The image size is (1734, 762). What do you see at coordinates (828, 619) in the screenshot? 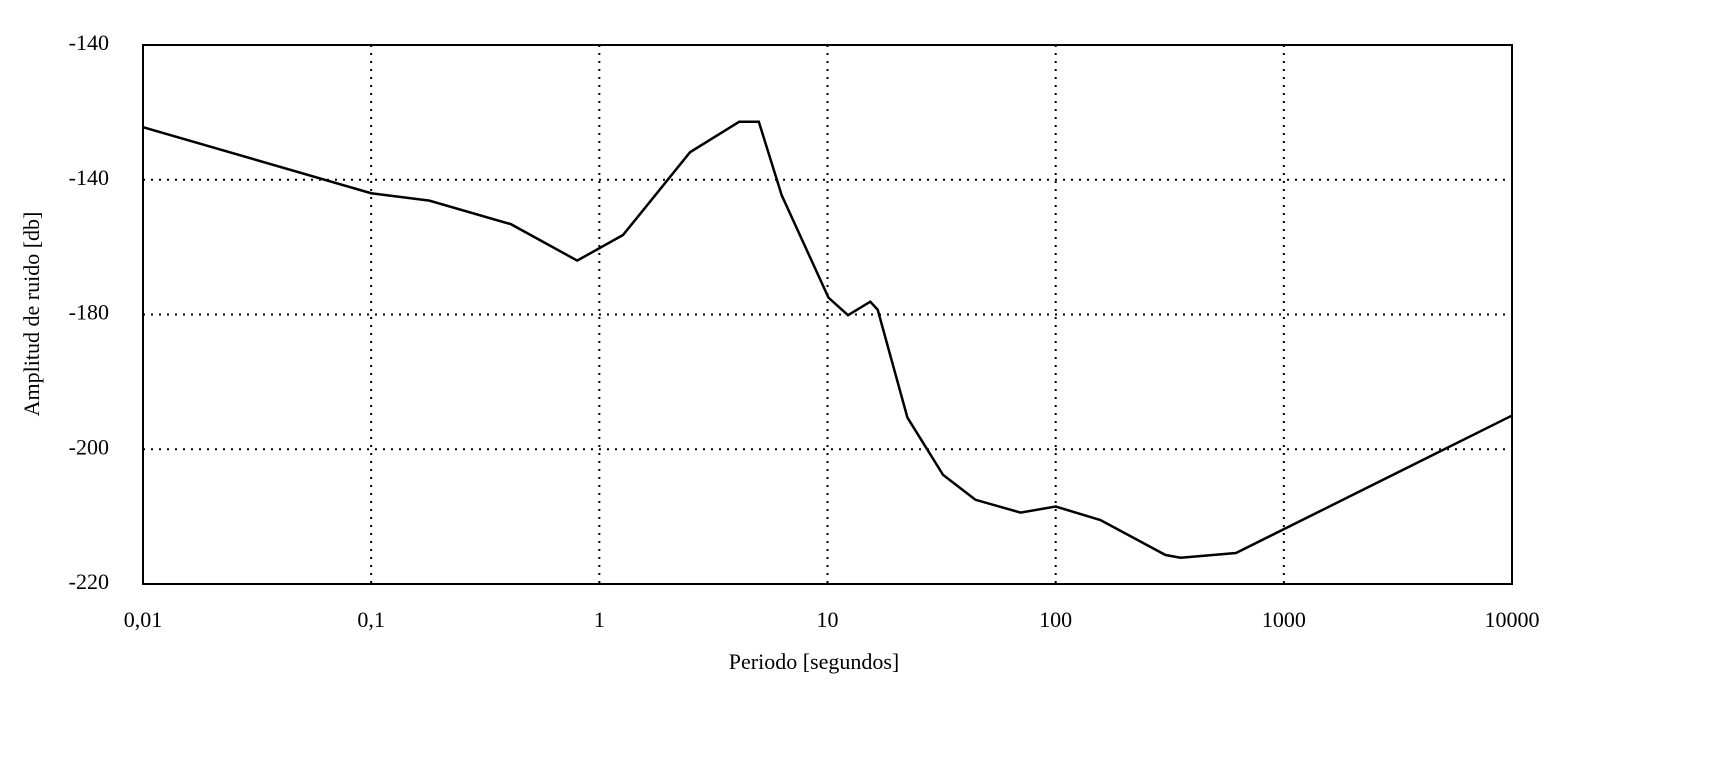
I see `x-tick-label: 10` at bounding box center [828, 619].